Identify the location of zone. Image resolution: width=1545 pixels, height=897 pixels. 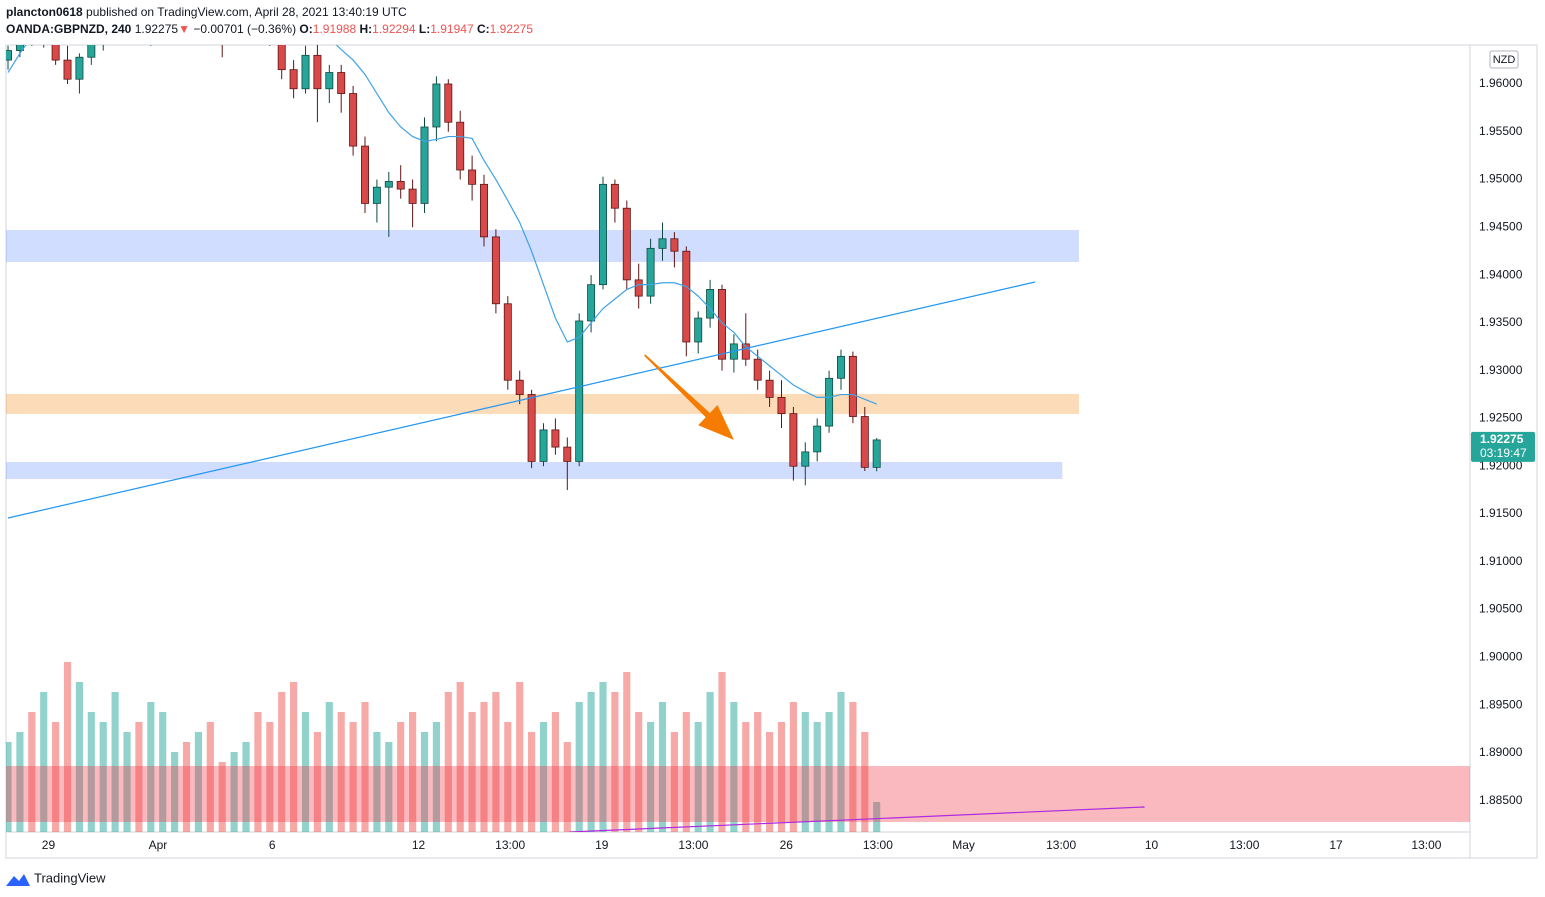
(534, 471).